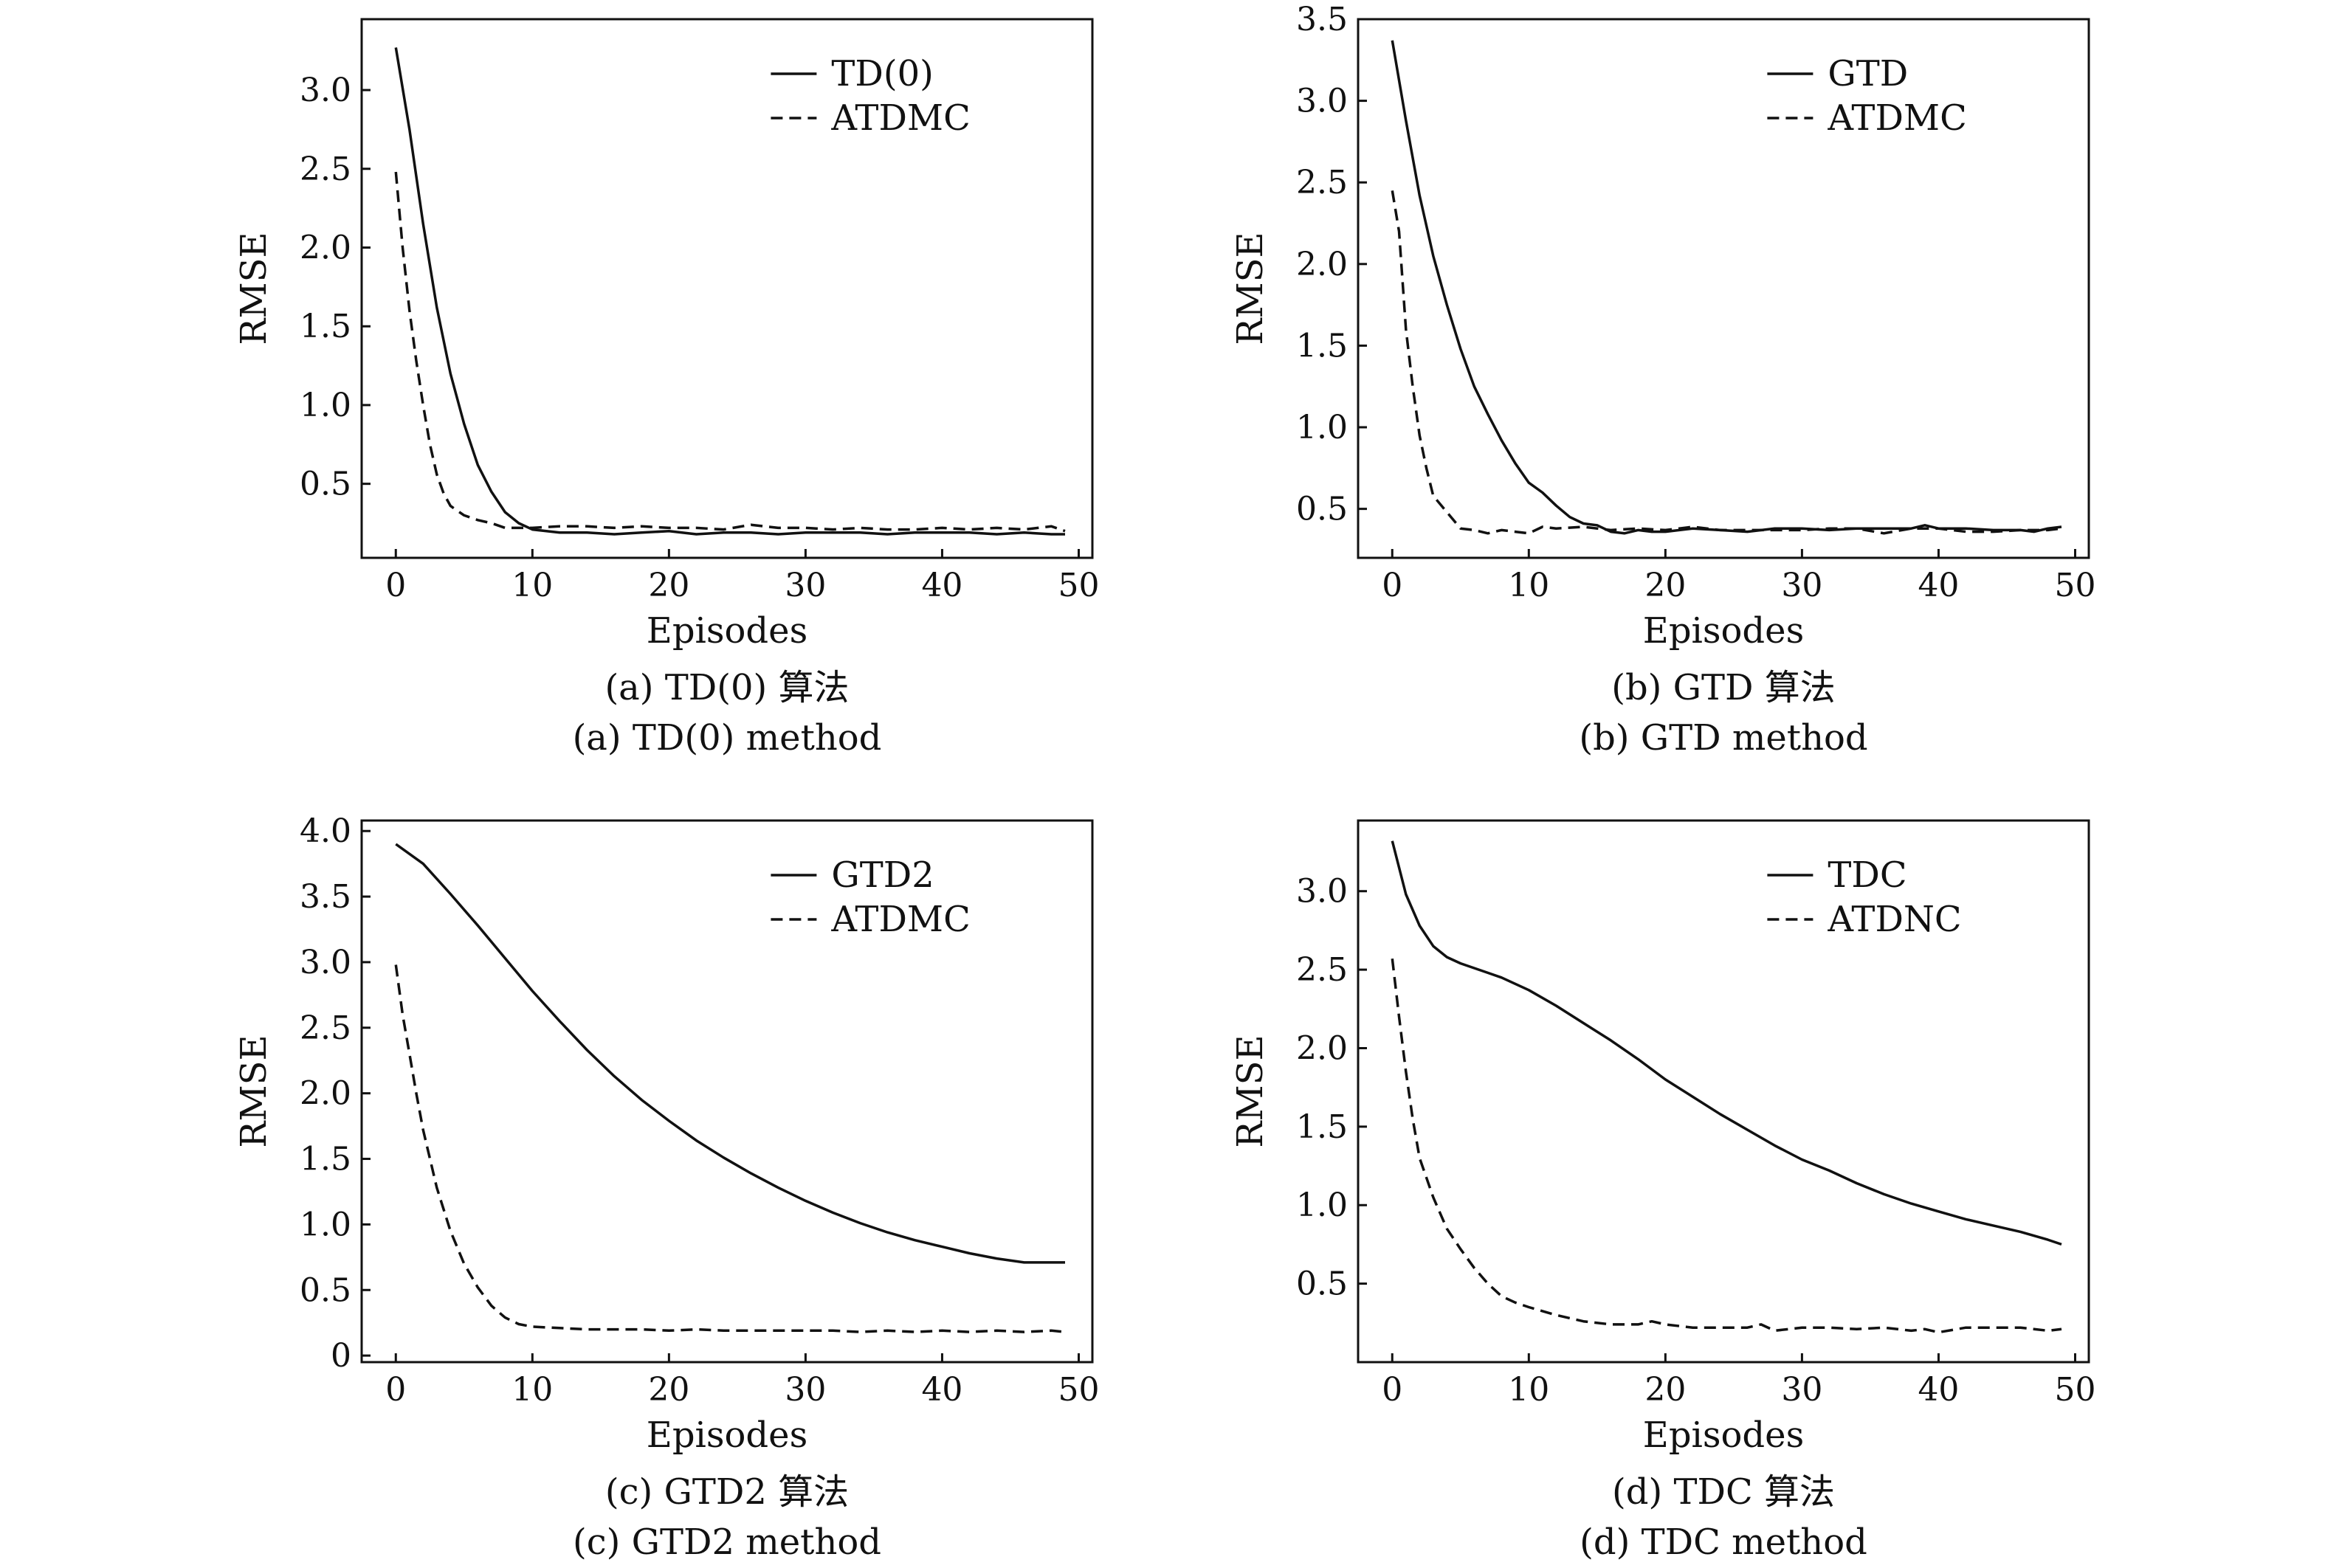 This screenshot has width=2325, height=1568. I want to click on y-tick-label-td0-2: 1.5, so click(325, 326).